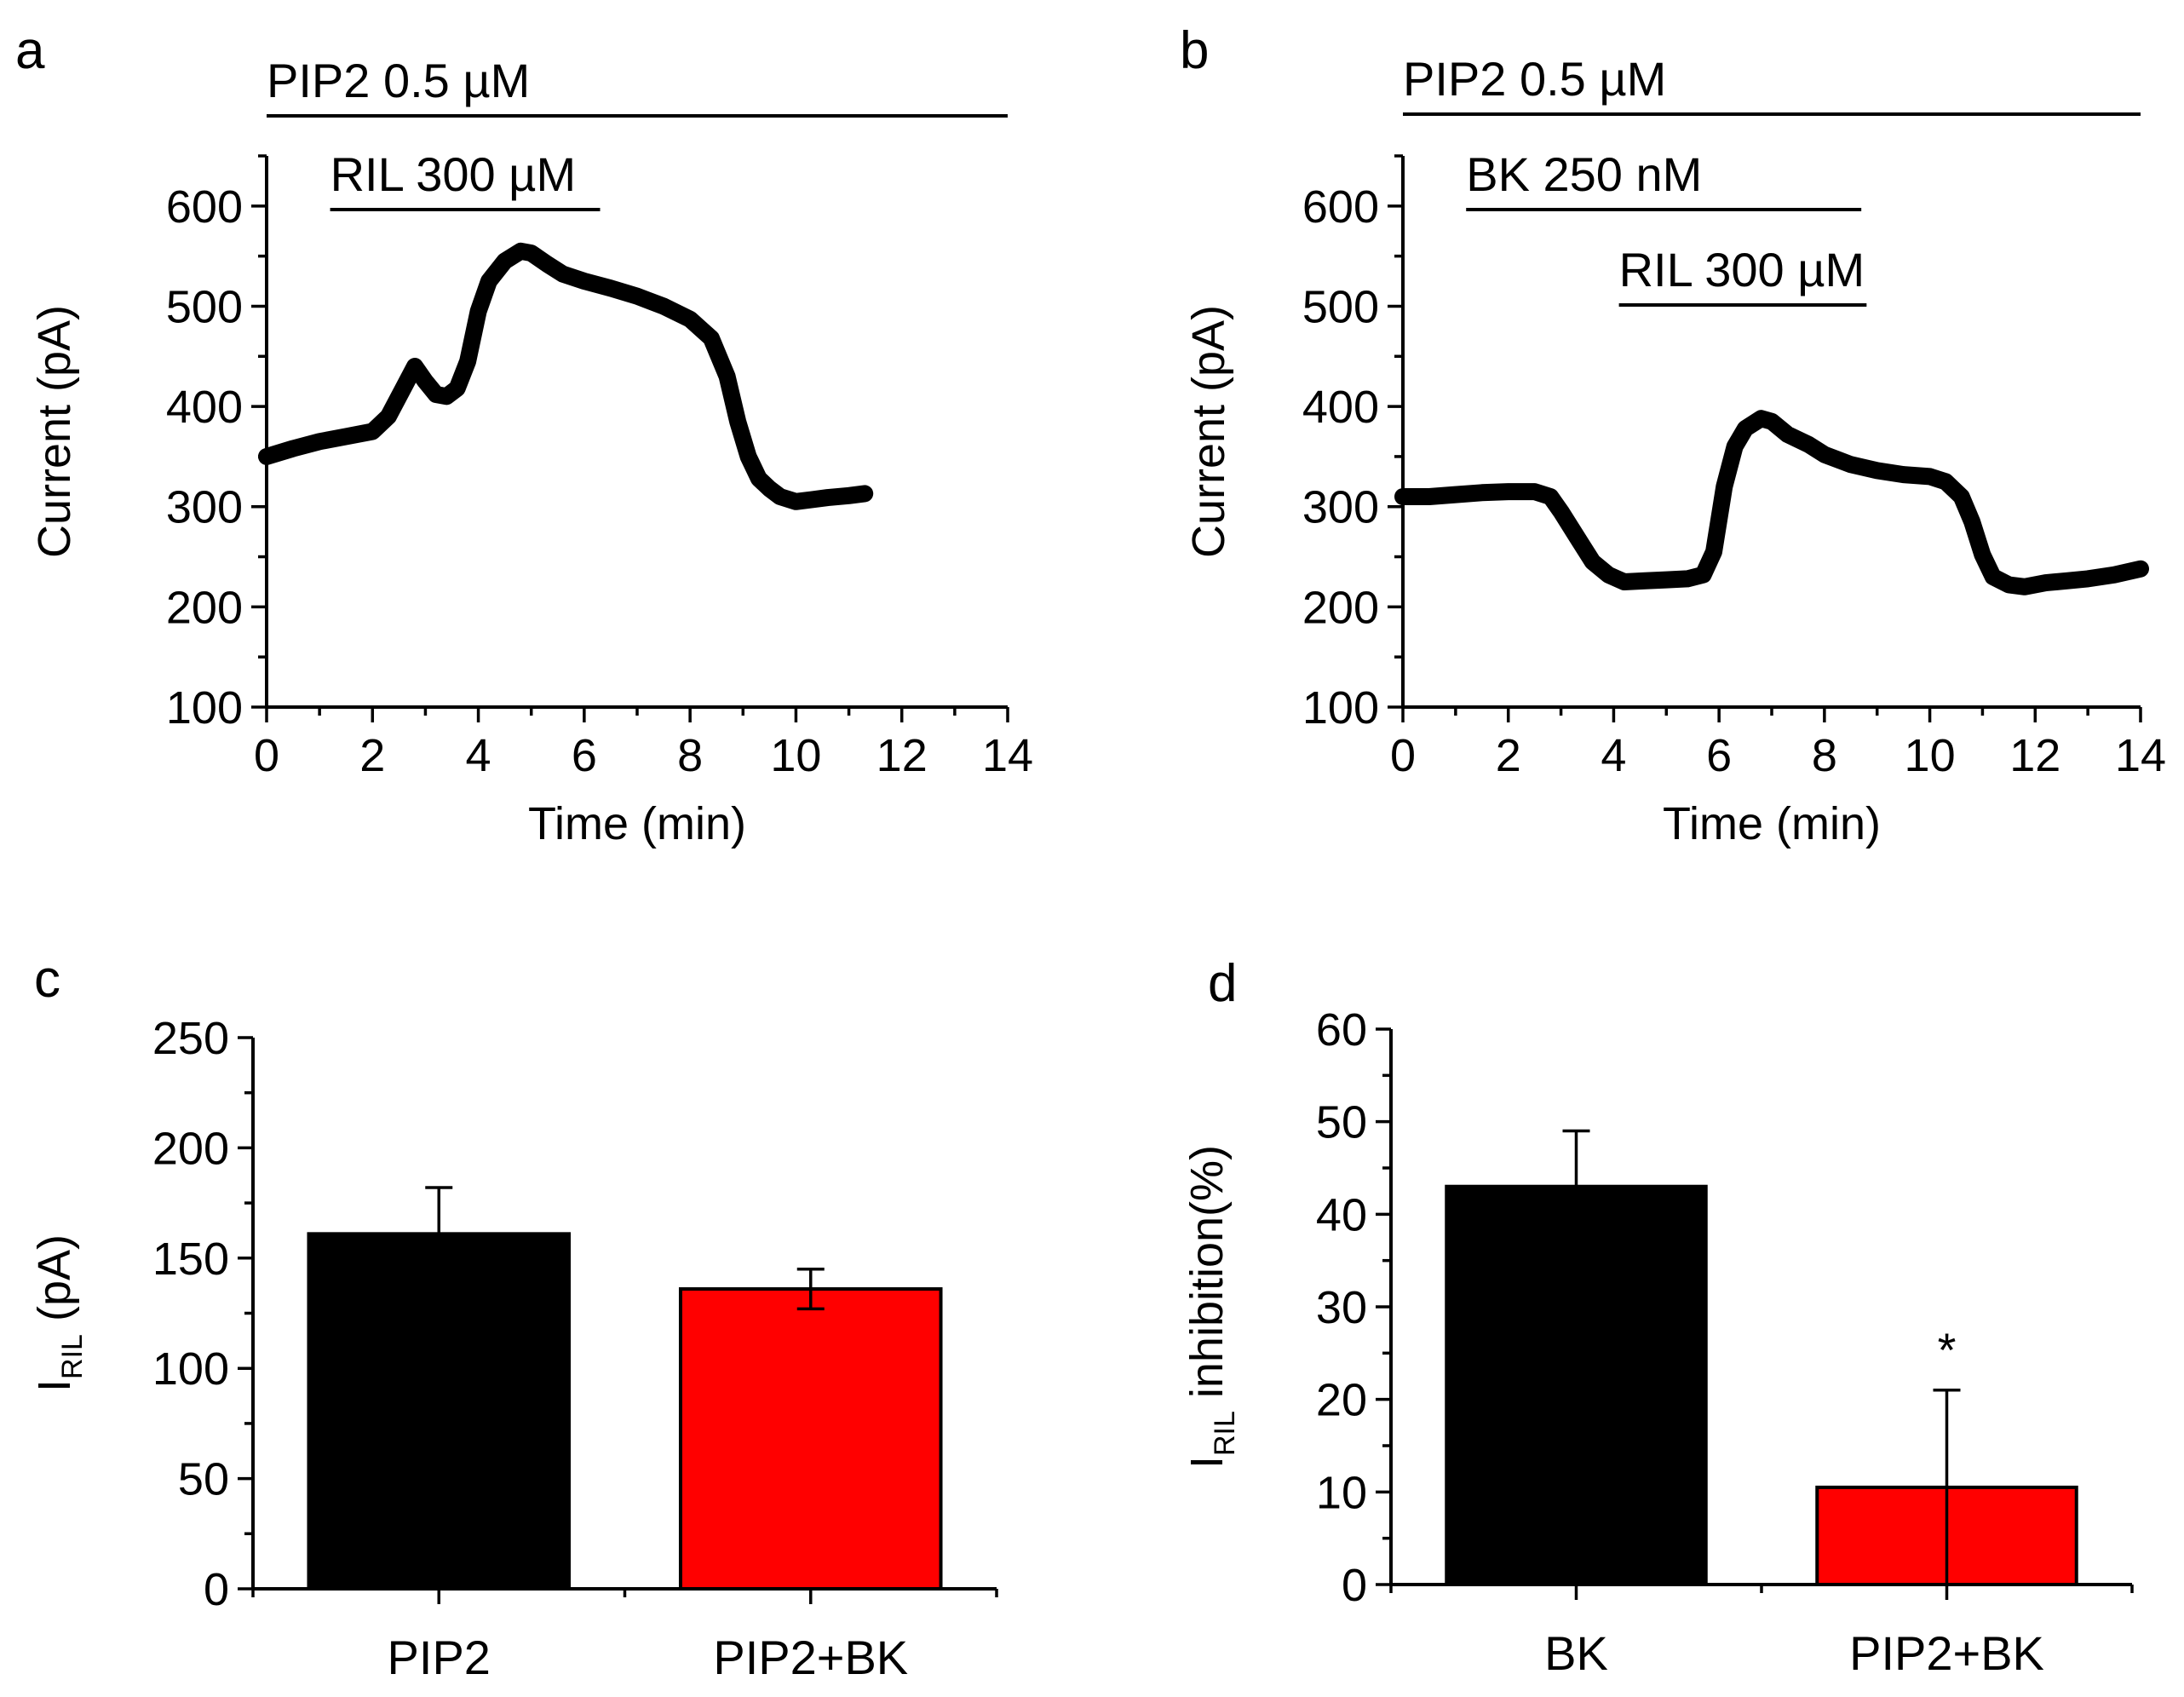 This screenshot has height=1697, width=2184. What do you see at coordinates (1947, 1350) in the screenshot?
I see `significance-marker: *` at bounding box center [1947, 1350].